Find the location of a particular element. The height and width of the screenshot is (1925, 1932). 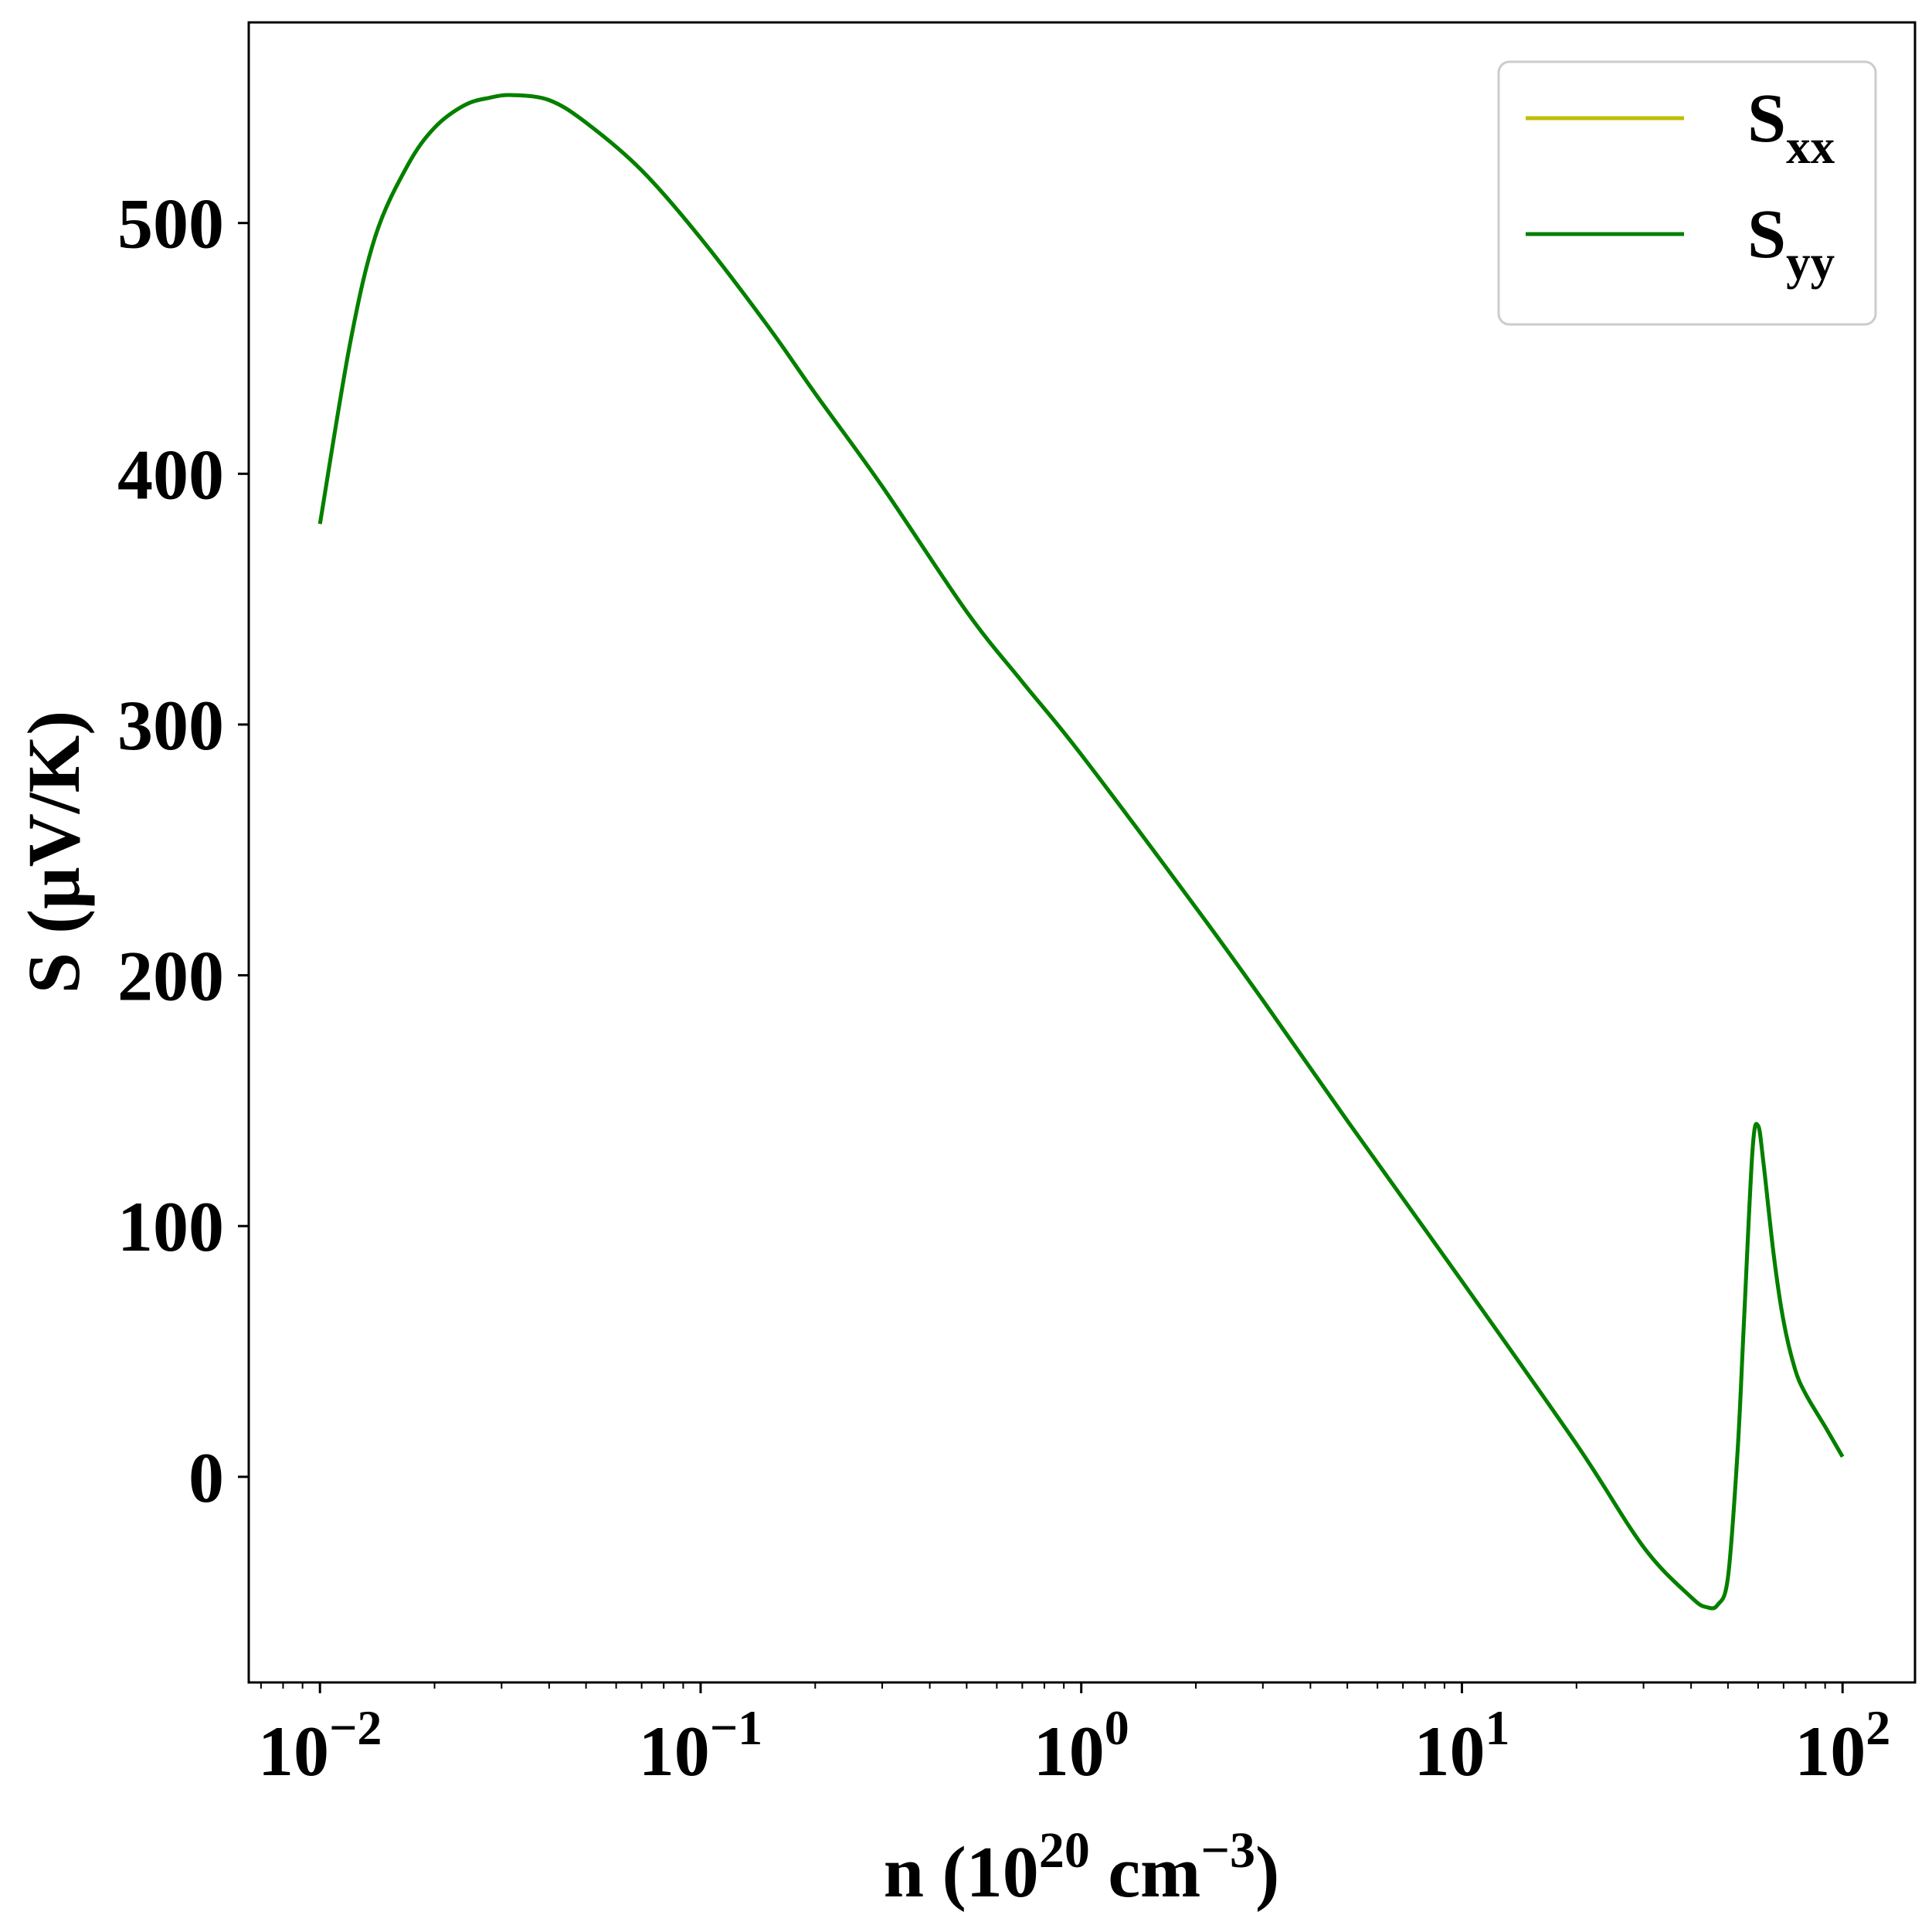

y-tick-label: 200 is located at coordinates (171, 976).